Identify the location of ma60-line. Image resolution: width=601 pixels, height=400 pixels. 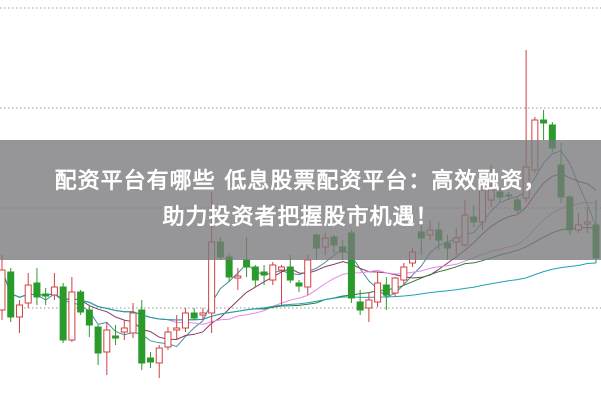
(299, 291).